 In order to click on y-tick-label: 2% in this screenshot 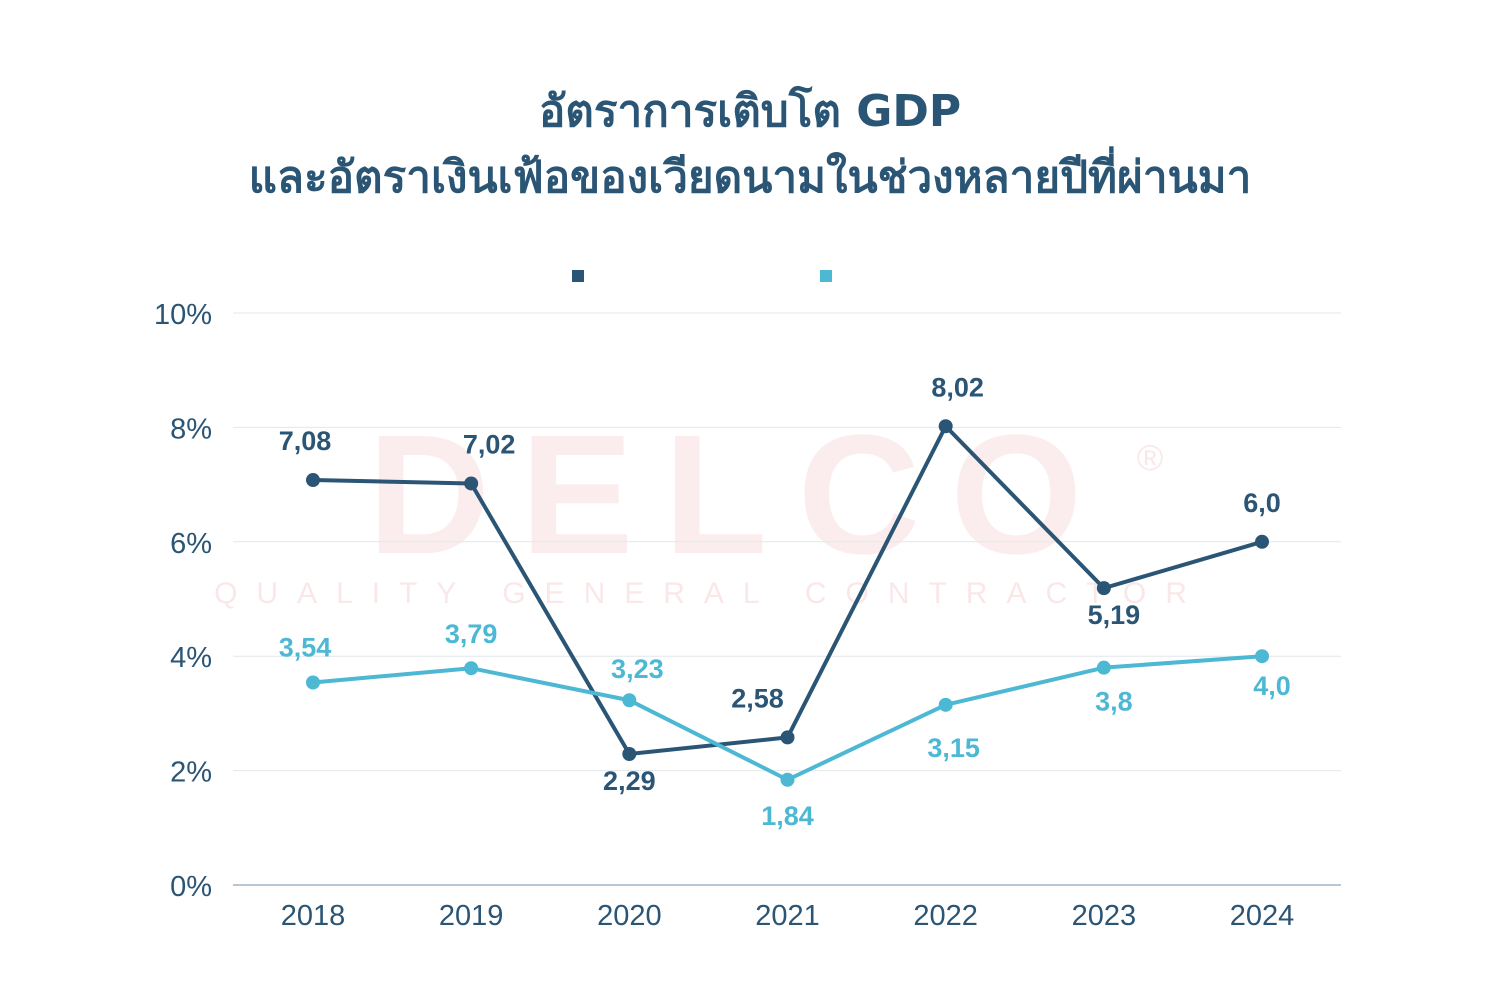, I will do `click(191, 773)`.